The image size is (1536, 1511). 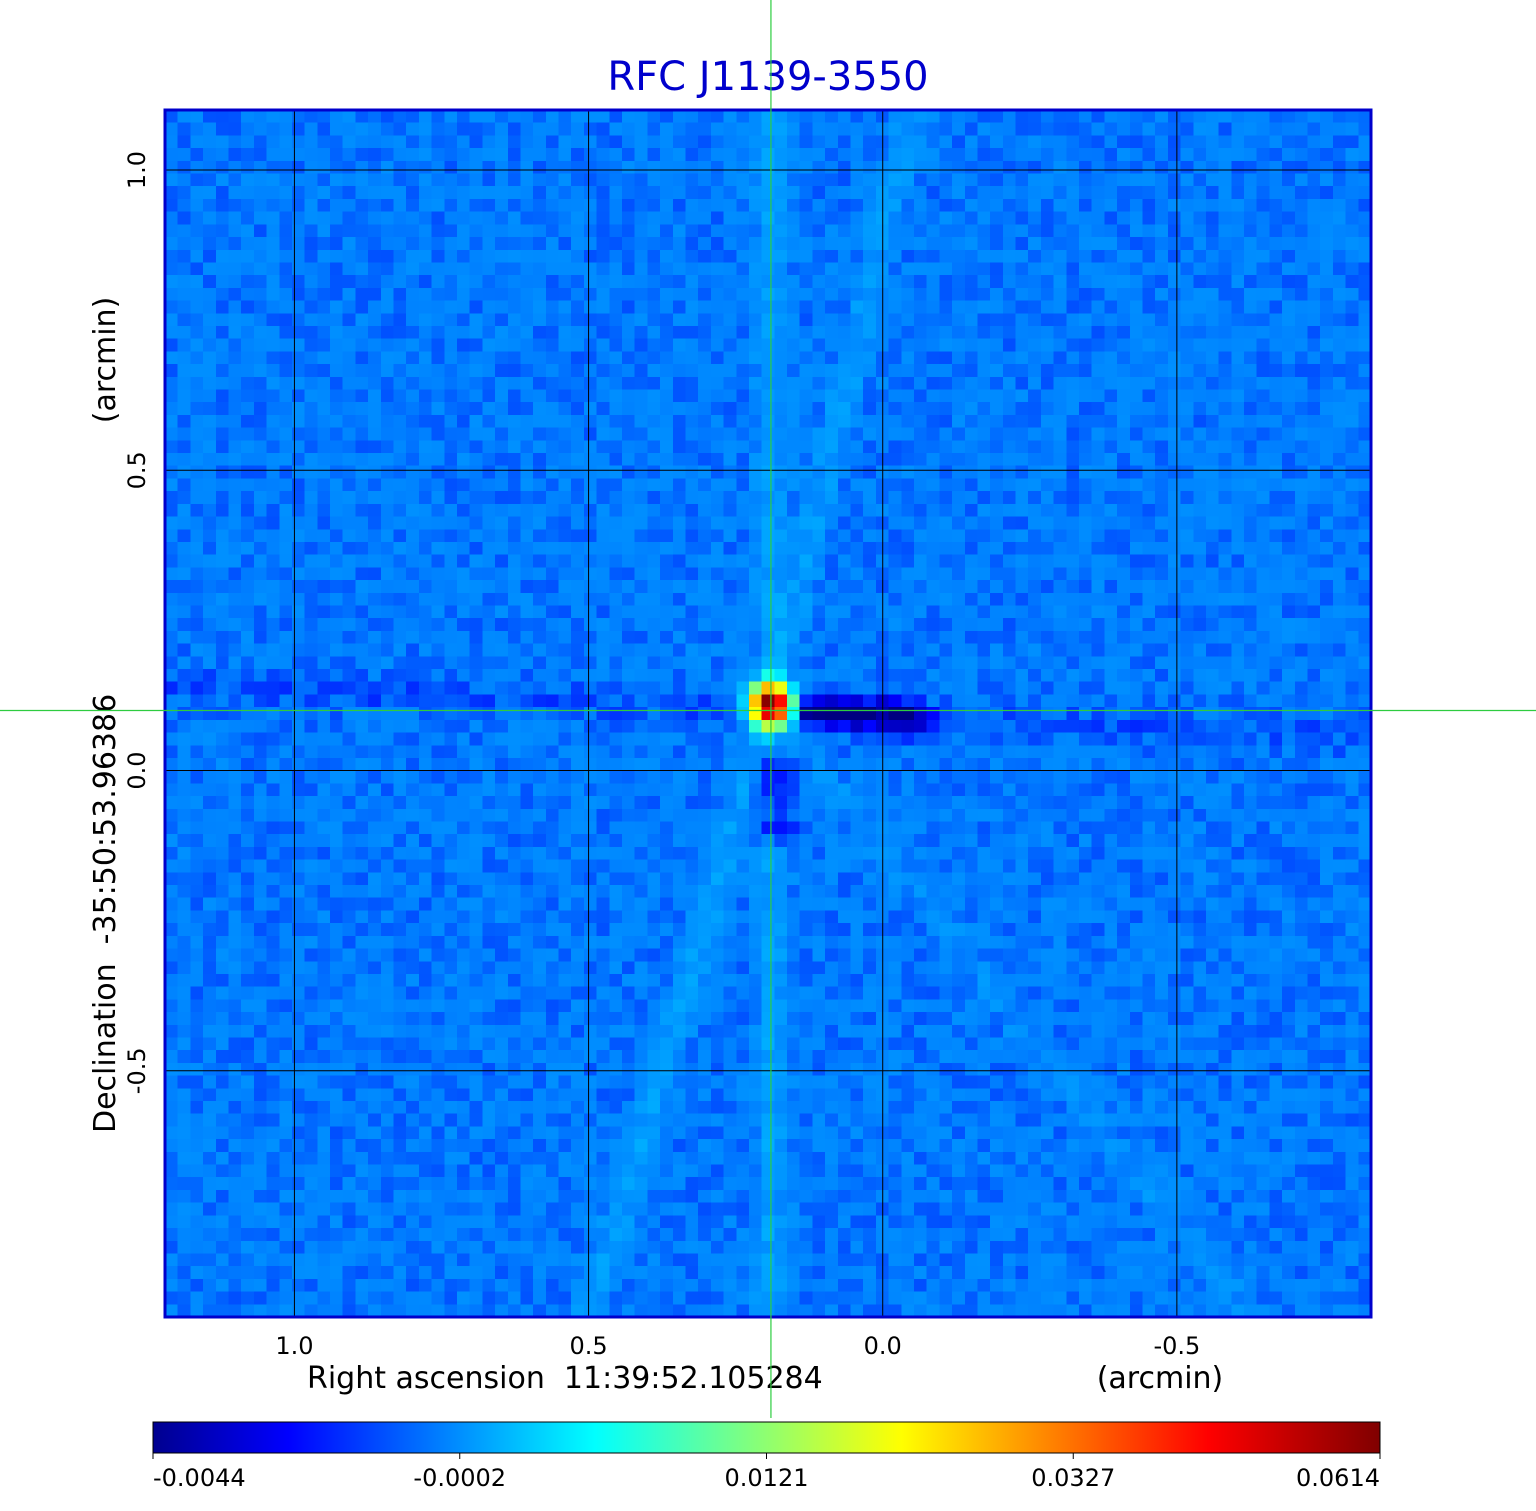 I want to click on y-axis-label: Declination -35:50:53.96386, so click(x=105, y=913).